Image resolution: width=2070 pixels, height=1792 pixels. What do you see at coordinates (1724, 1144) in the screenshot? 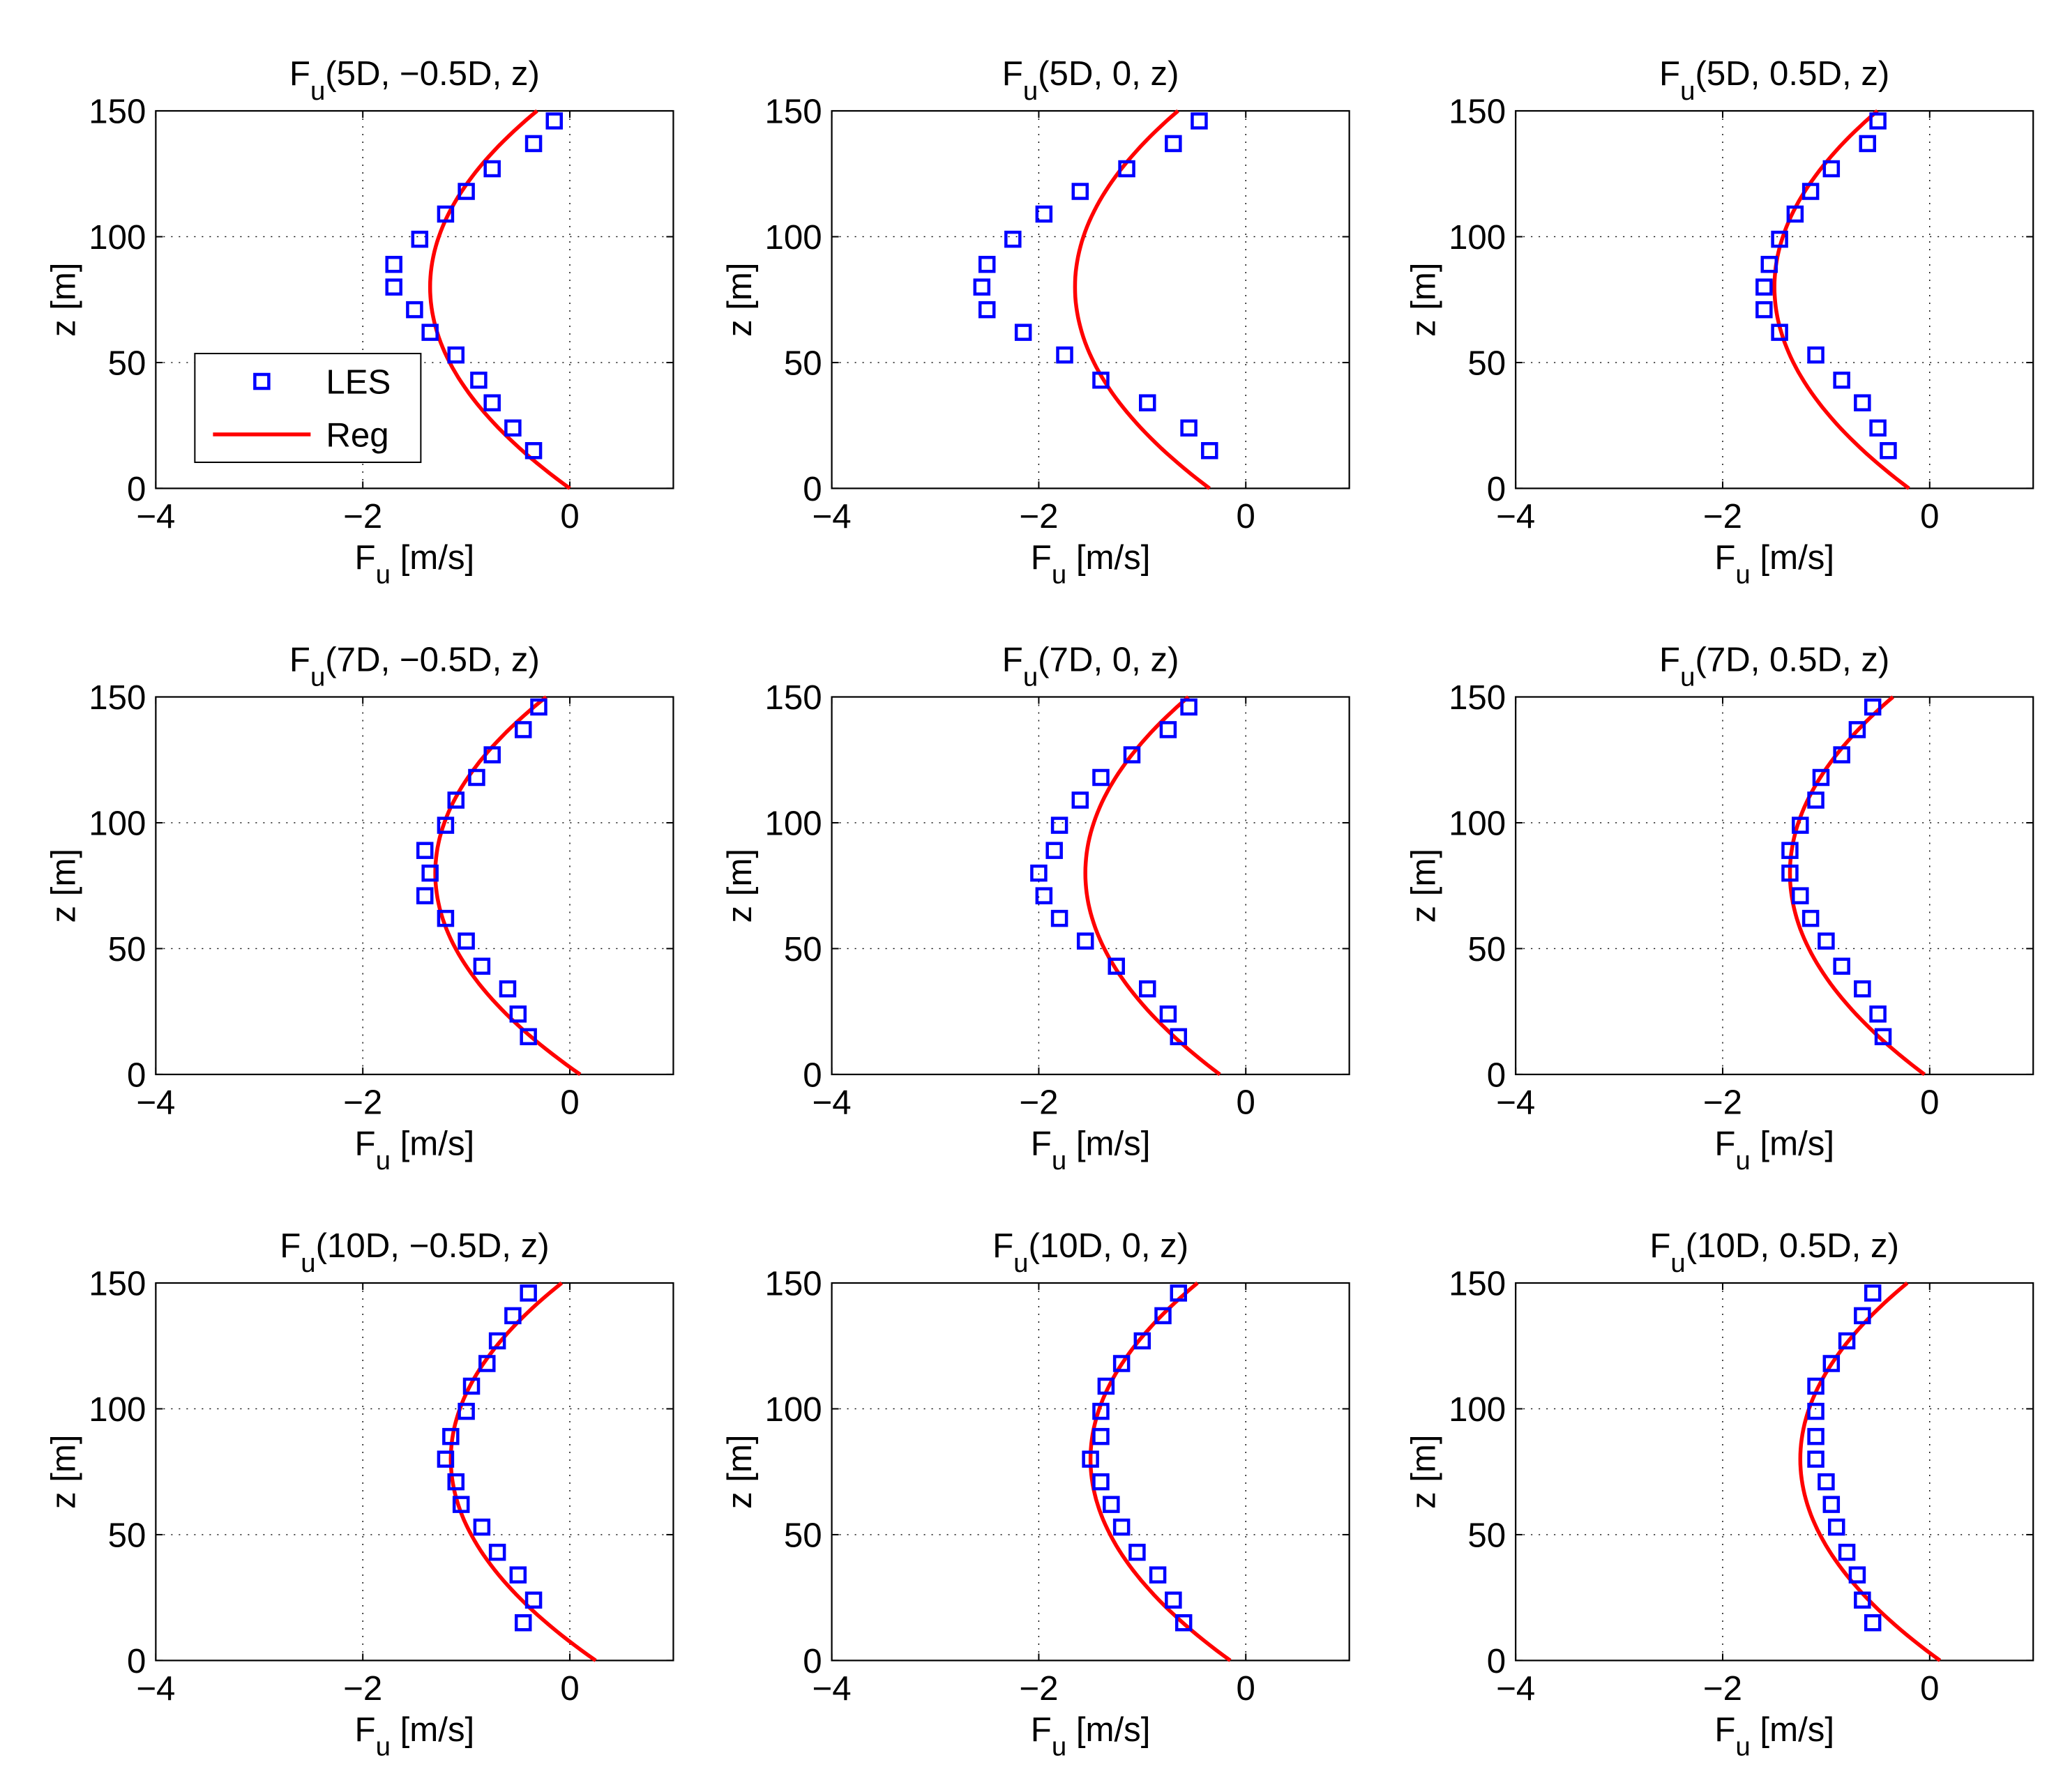
I see `x-axis-label-main: F` at bounding box center [1724, 1144].